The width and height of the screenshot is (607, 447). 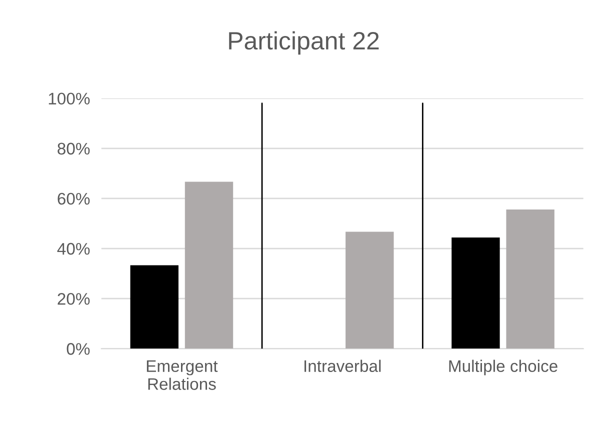 I want to click on y-tick-label: 20%, so click(x=74, y=298).